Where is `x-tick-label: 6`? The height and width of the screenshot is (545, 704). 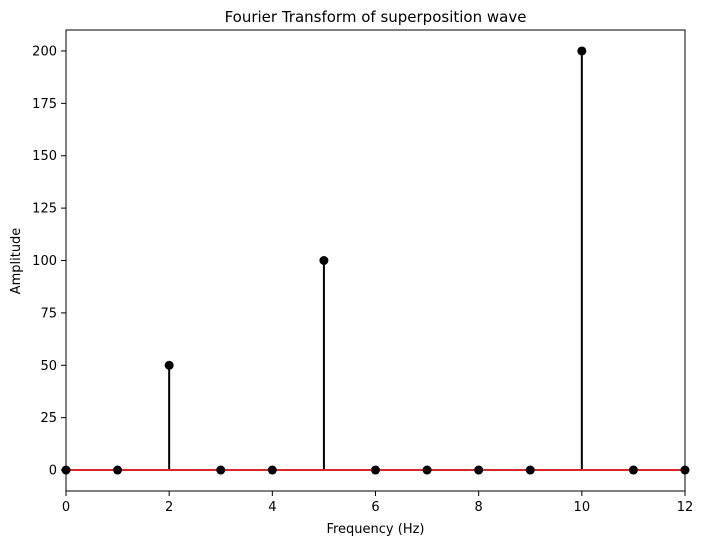 x-tick-label: 6 is located at coordinates (375, 507).